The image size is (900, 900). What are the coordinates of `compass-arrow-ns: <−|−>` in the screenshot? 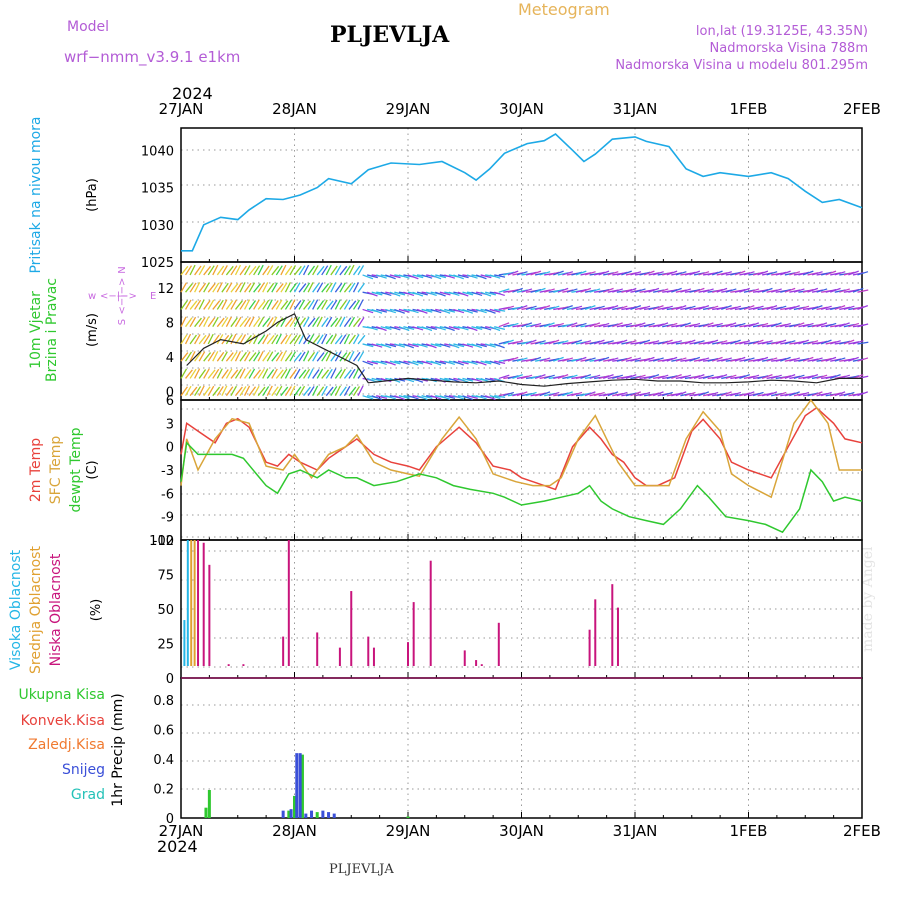 It's located at (122, 296).